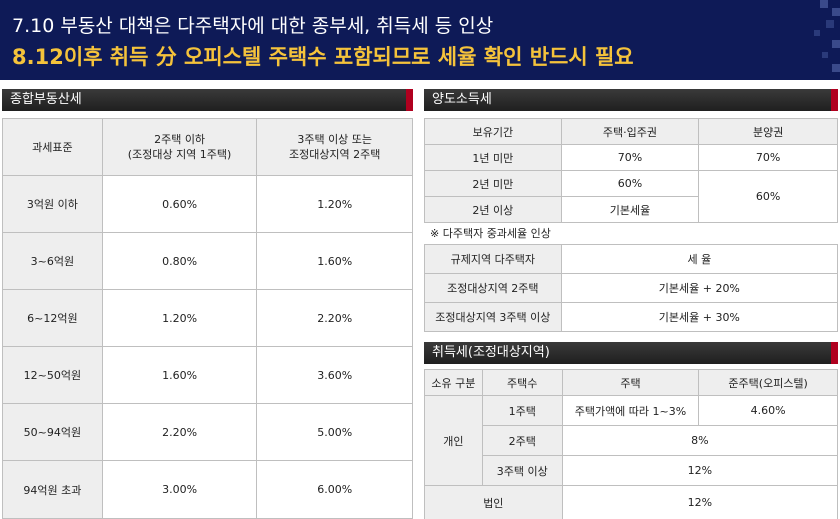  What do you see at coordinates (630, 131) in the screenshot?
I see `yangdo-header-house: 주택·입주권` at bounding box center [630, 131].